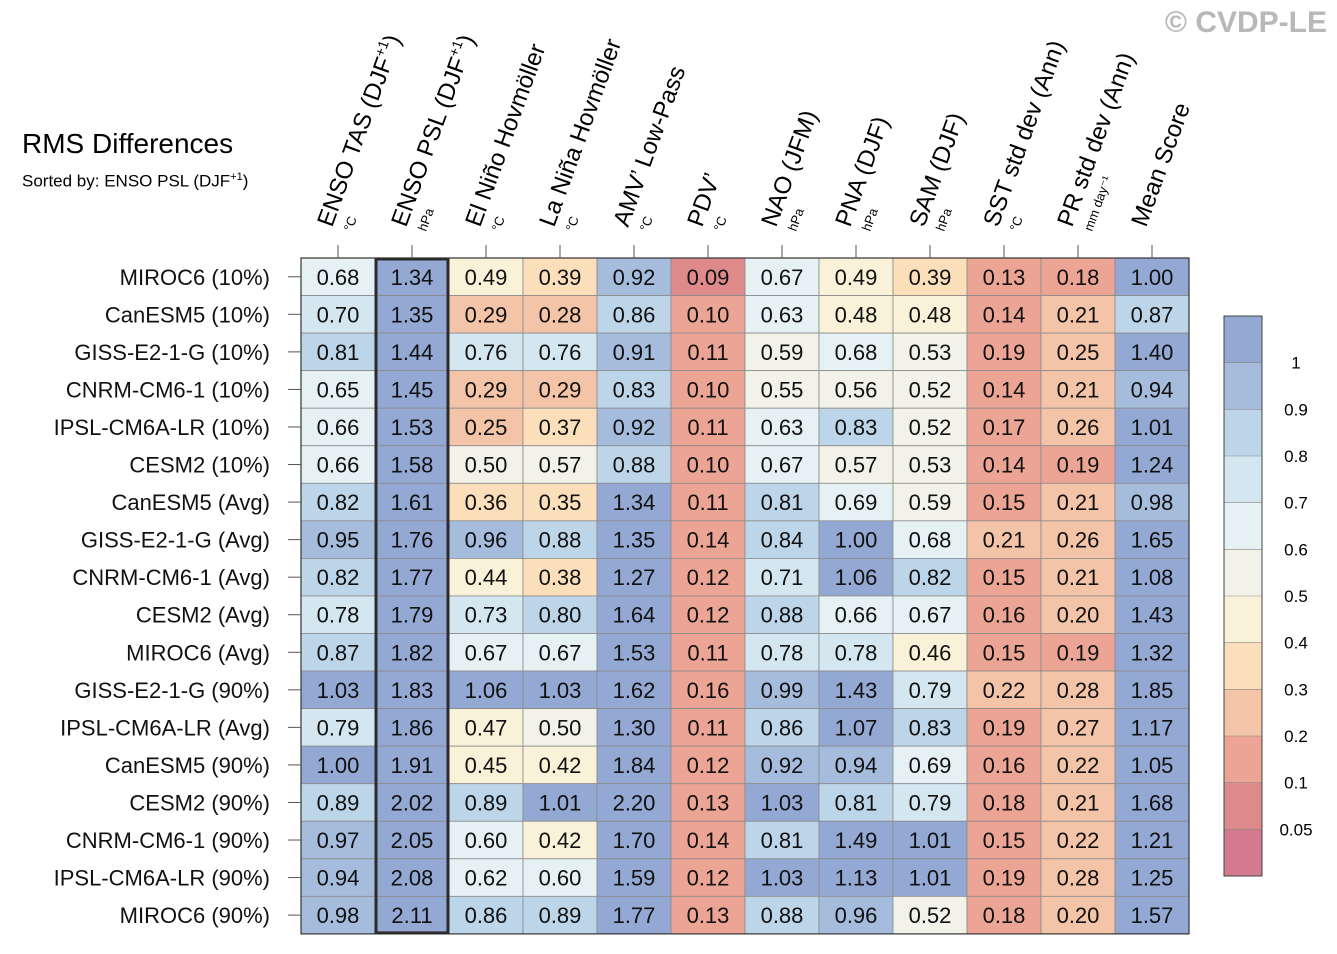 This screenshot has height=954, width=1337. I want to click on cell-value: 2.20, so click(634, 802).